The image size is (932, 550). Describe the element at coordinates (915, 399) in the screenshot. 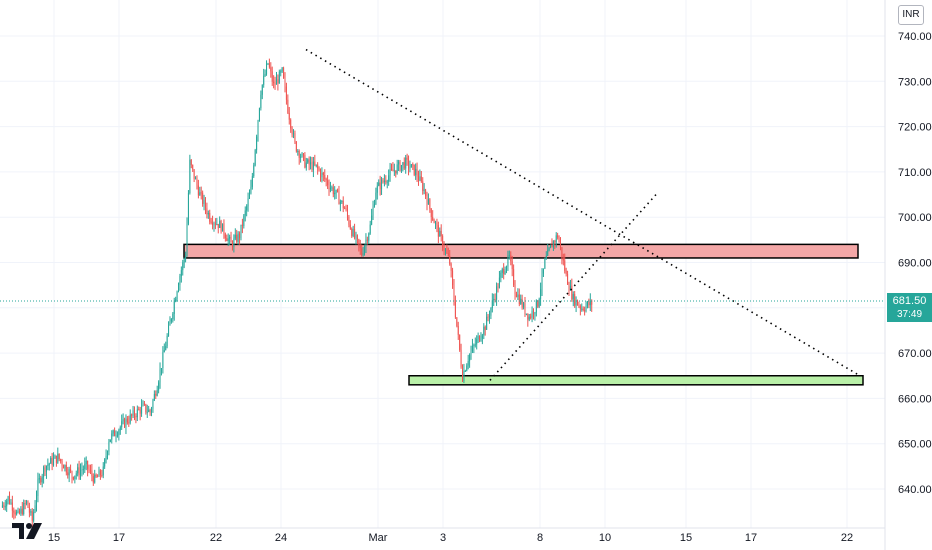

I see `y-tick-label: 660.00` at that location.